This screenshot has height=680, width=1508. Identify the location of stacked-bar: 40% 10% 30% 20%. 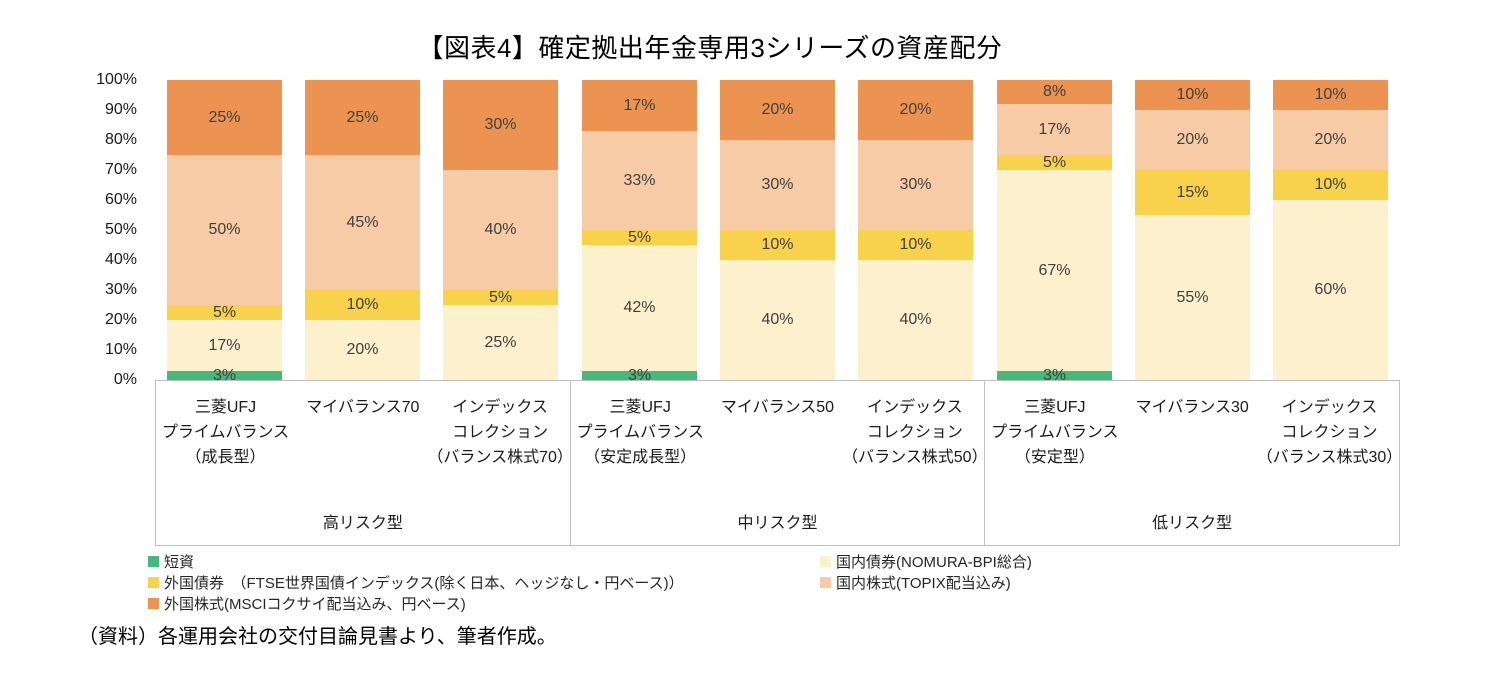
(915, 230).